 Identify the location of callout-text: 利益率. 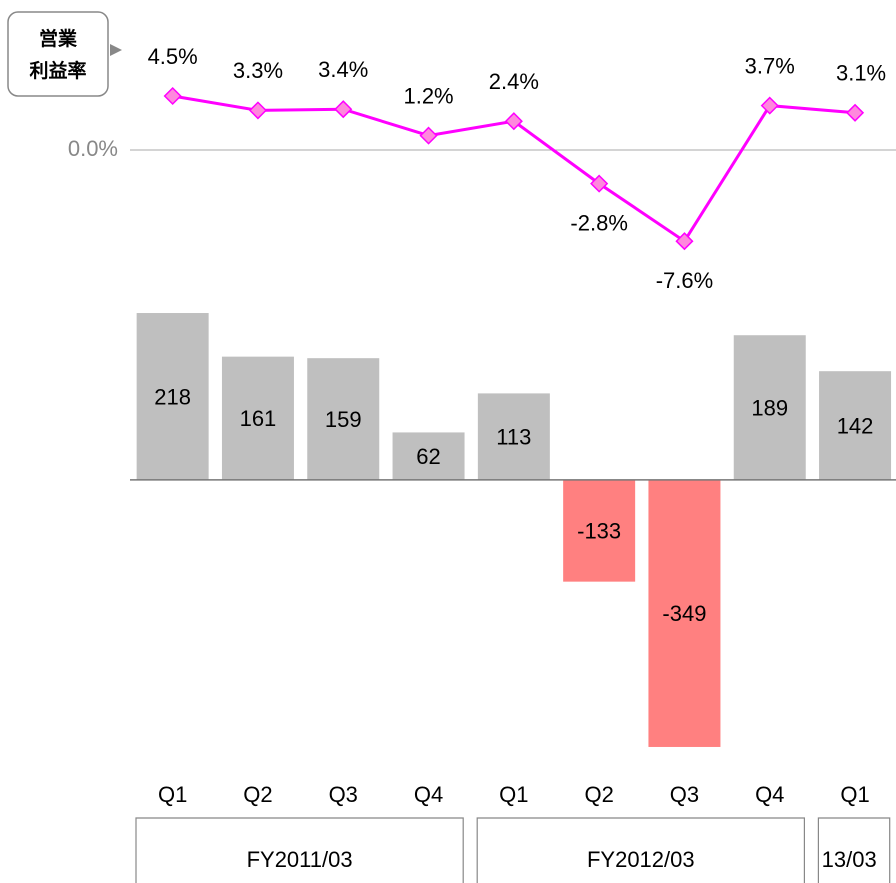
(57, 70).